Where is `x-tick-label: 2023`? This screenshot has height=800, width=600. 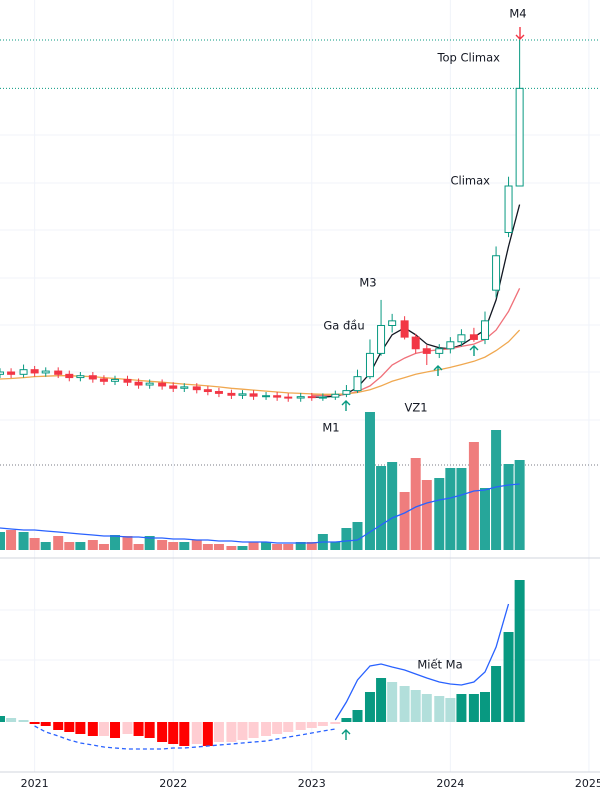
x-tick-label: 2023 is located at coordinates (312, 783).